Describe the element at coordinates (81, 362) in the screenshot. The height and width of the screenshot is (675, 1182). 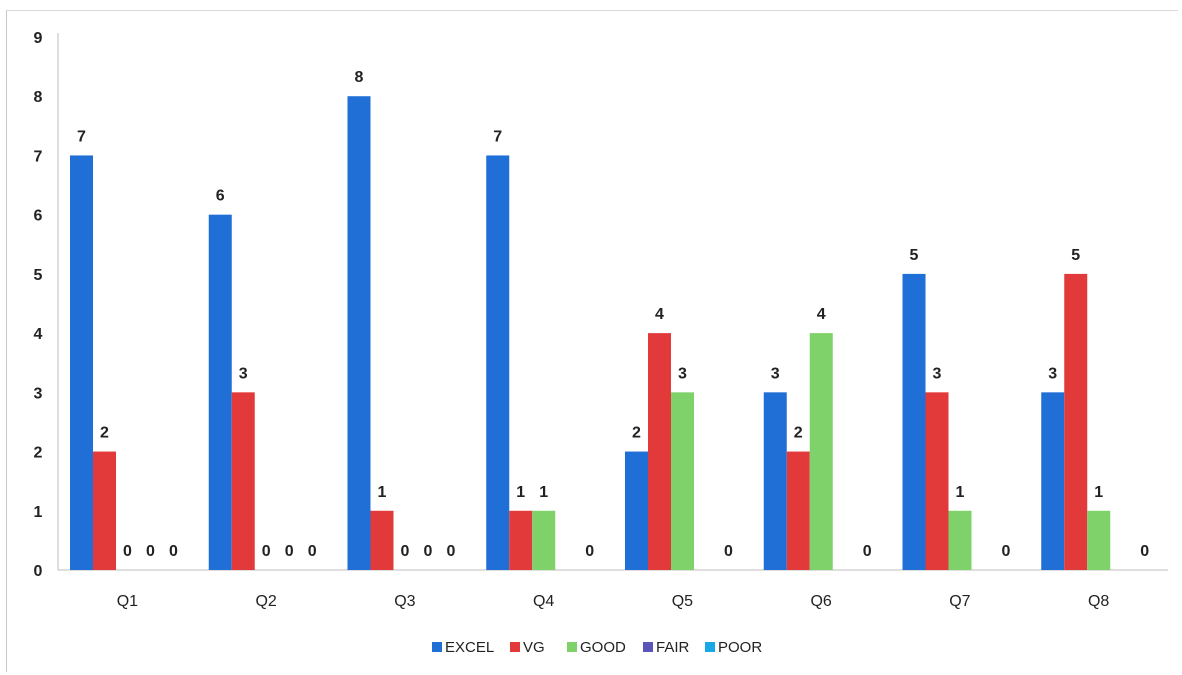
I see `bar-excel-q1` at that location.